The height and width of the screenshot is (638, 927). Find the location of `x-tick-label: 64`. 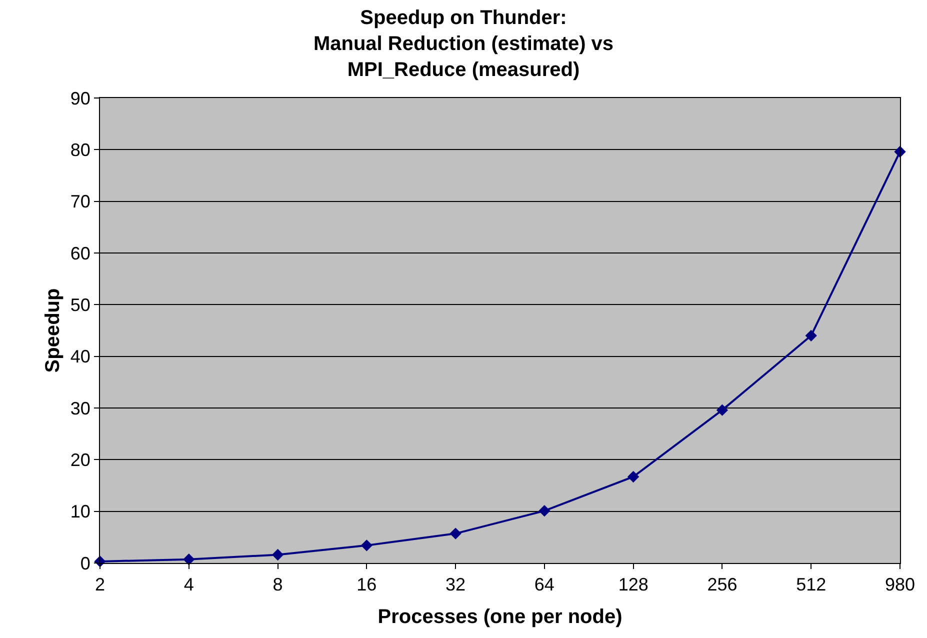

x-tick-label: 64 is located at coordinates (544, 584).